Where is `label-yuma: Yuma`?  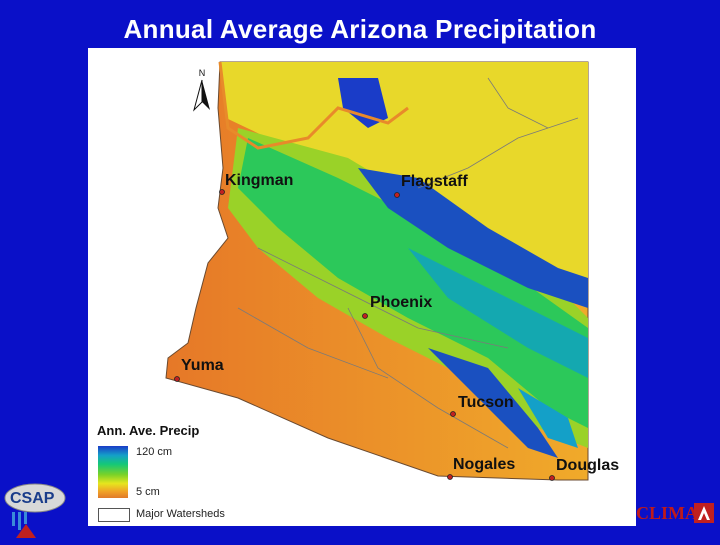
label-yuma: Yuma is located at coordinates (202, 365).